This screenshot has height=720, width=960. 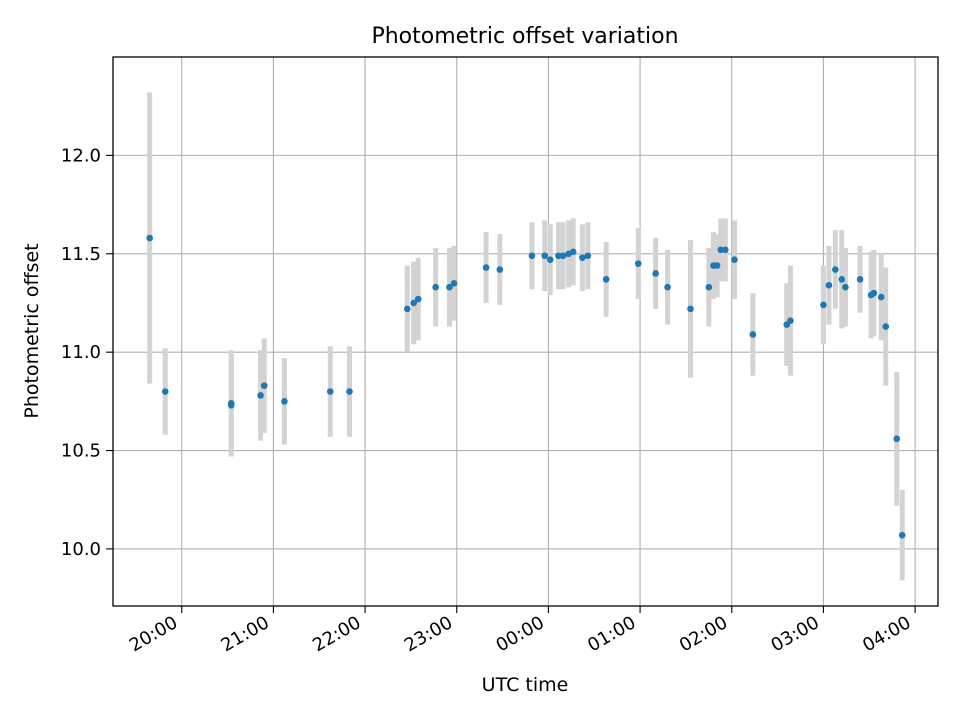 What do you see at coordinates (81, 155) in the screenshot?
I see `y-tick-label: 12.0` at bounding box center [81, 155].